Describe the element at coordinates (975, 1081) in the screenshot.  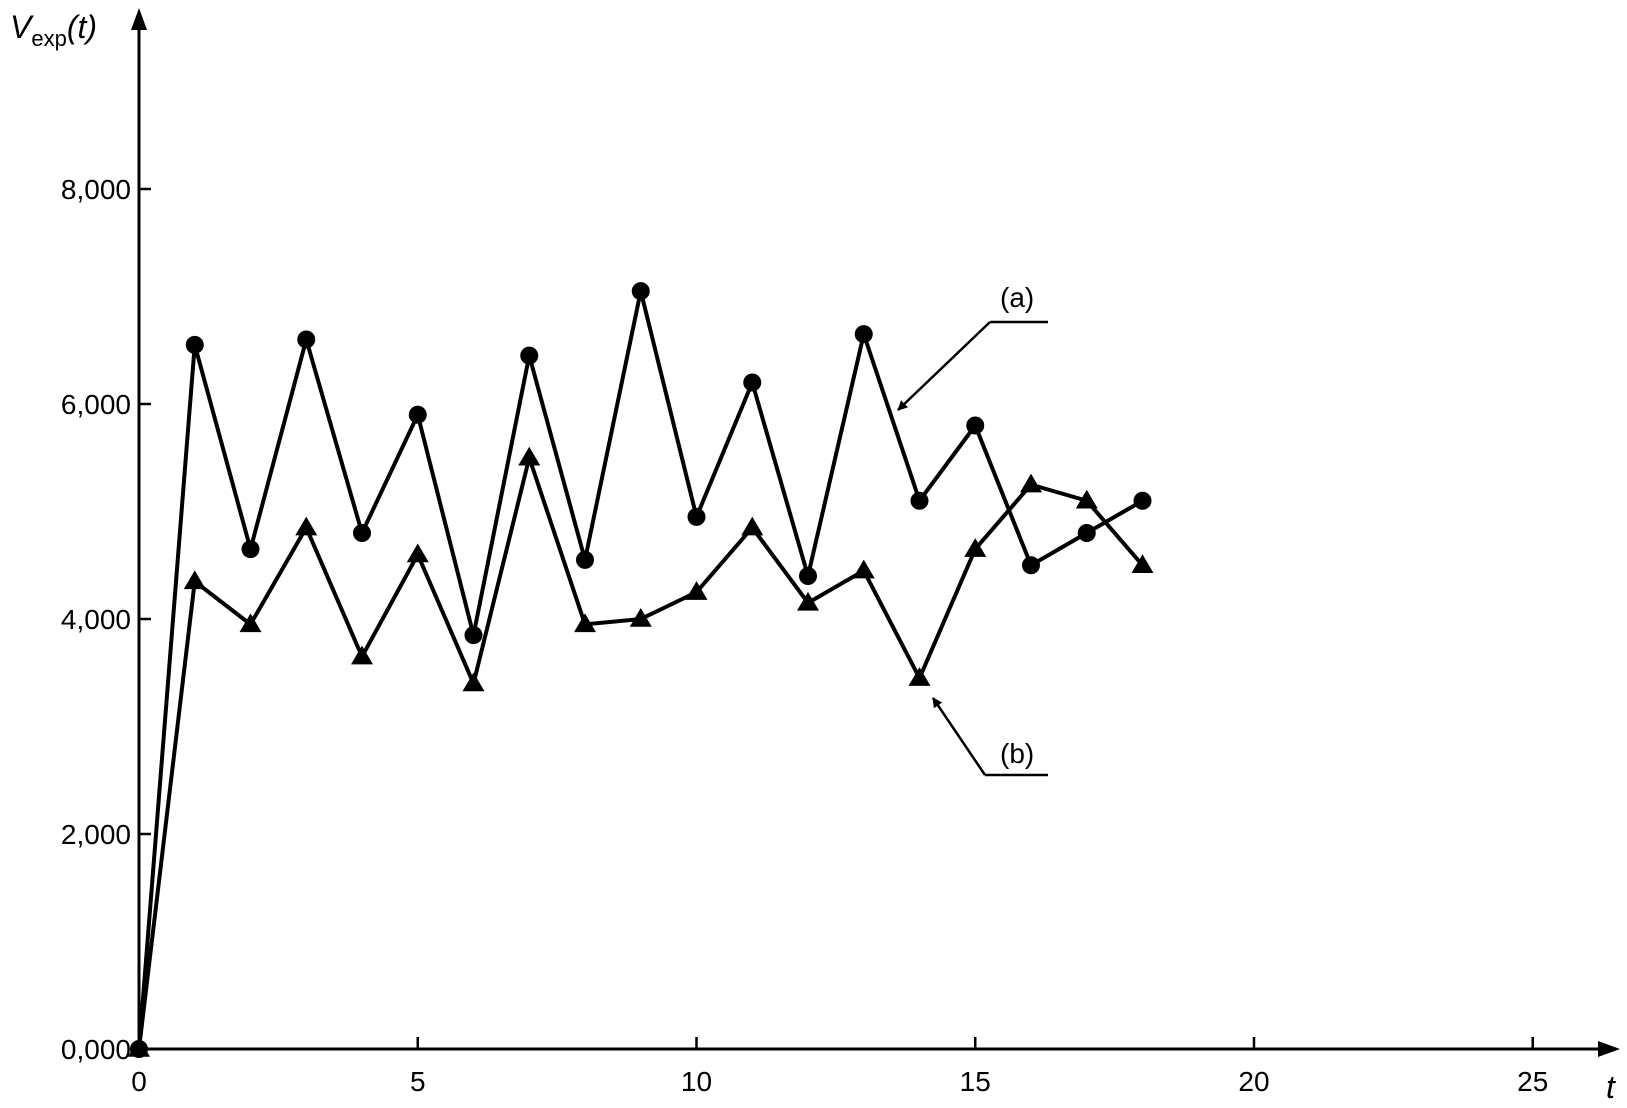
I see `x-tick-label: 15` at that location.